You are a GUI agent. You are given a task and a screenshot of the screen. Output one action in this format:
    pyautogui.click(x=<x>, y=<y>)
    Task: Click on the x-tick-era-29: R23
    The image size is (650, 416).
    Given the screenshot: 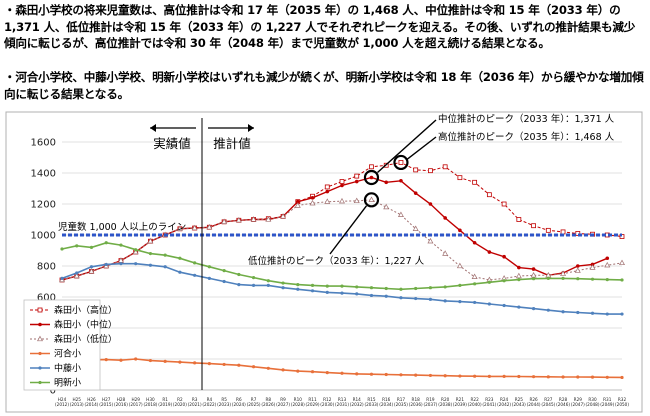 What is the action you would take?
    pyautogui.click(x=489, y=399)
    